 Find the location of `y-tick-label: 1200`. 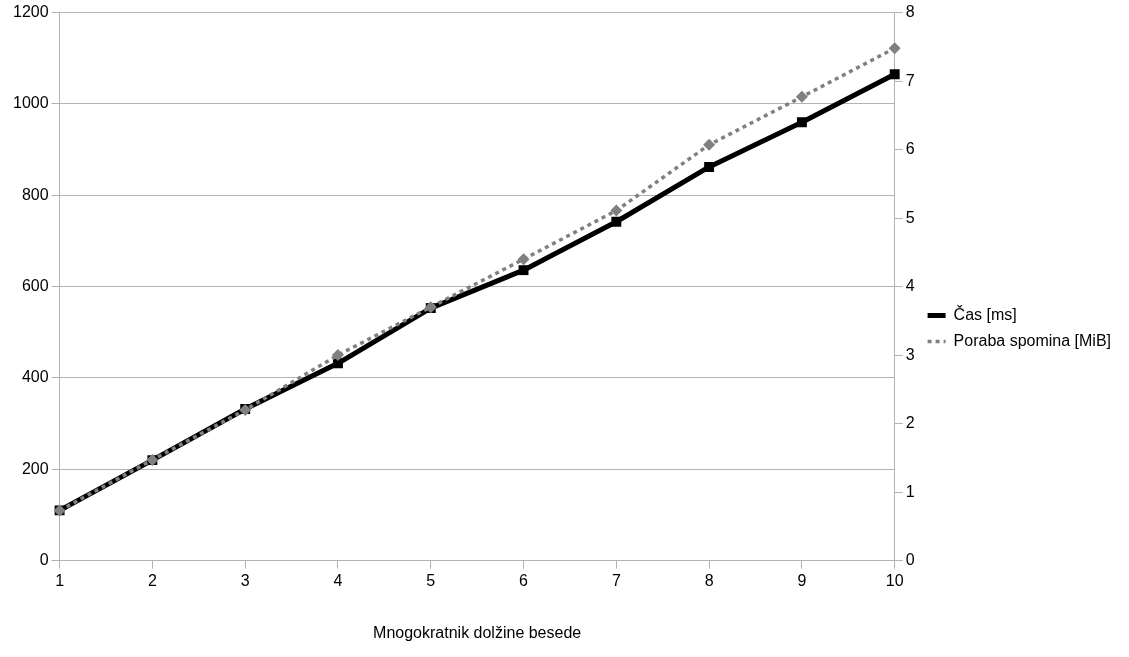

y-tick-label: 1200 is located at coordinates (31, 12).